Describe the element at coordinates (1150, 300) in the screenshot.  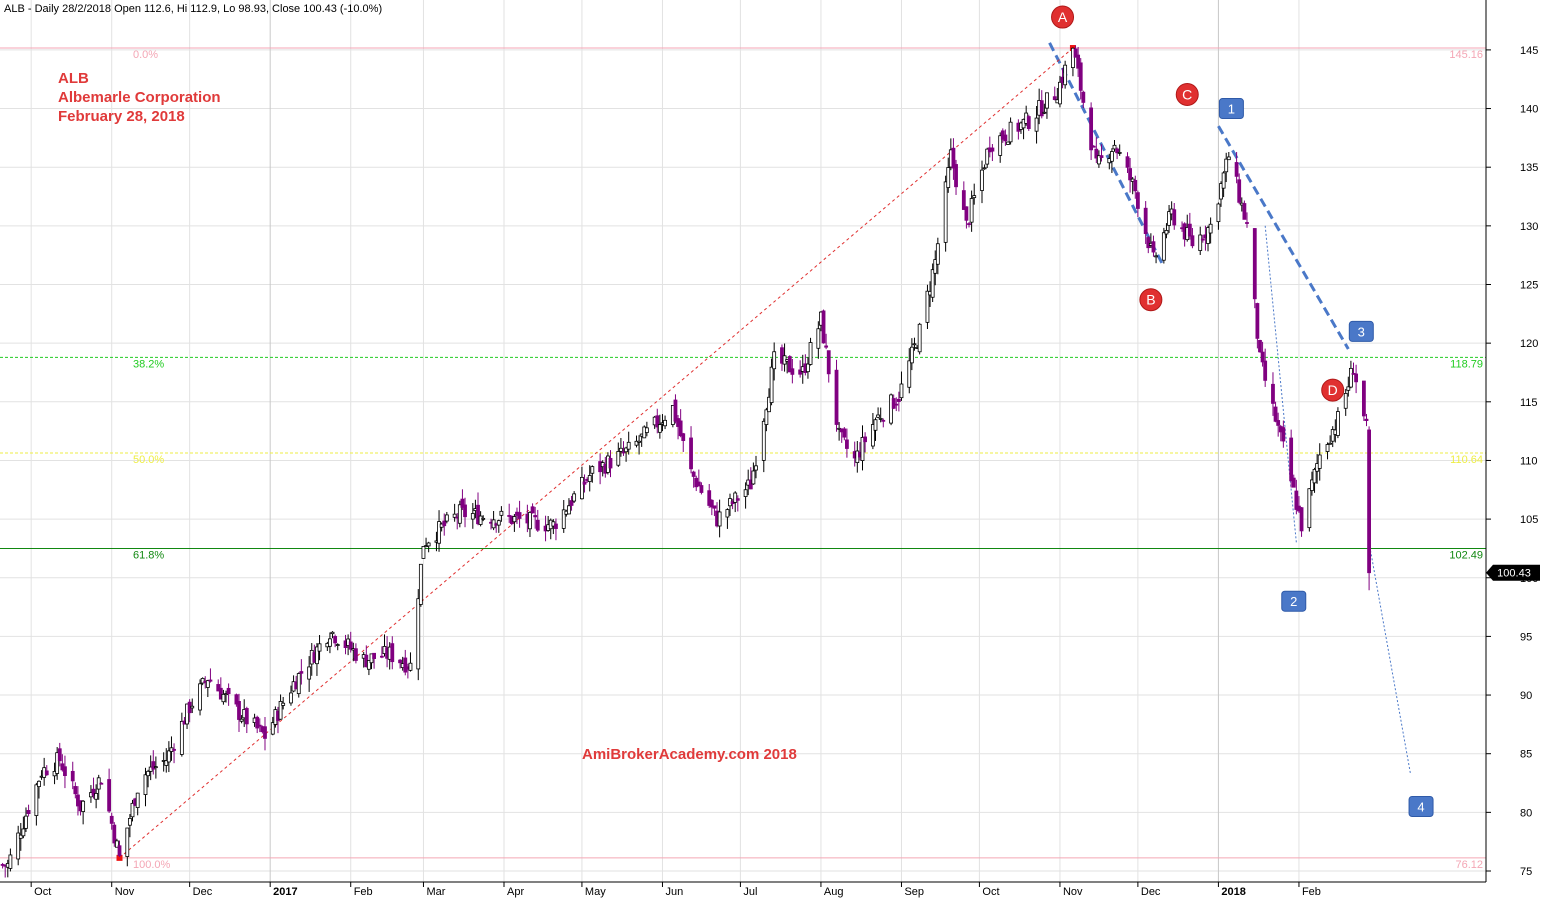
I see `wave-label-text: B` at that location.